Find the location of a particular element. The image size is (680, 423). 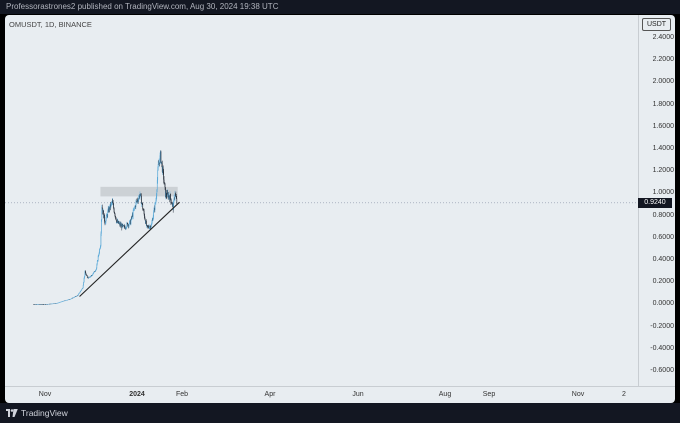

price-tick-label: 0.8000 is located at coordinates (663, 215).